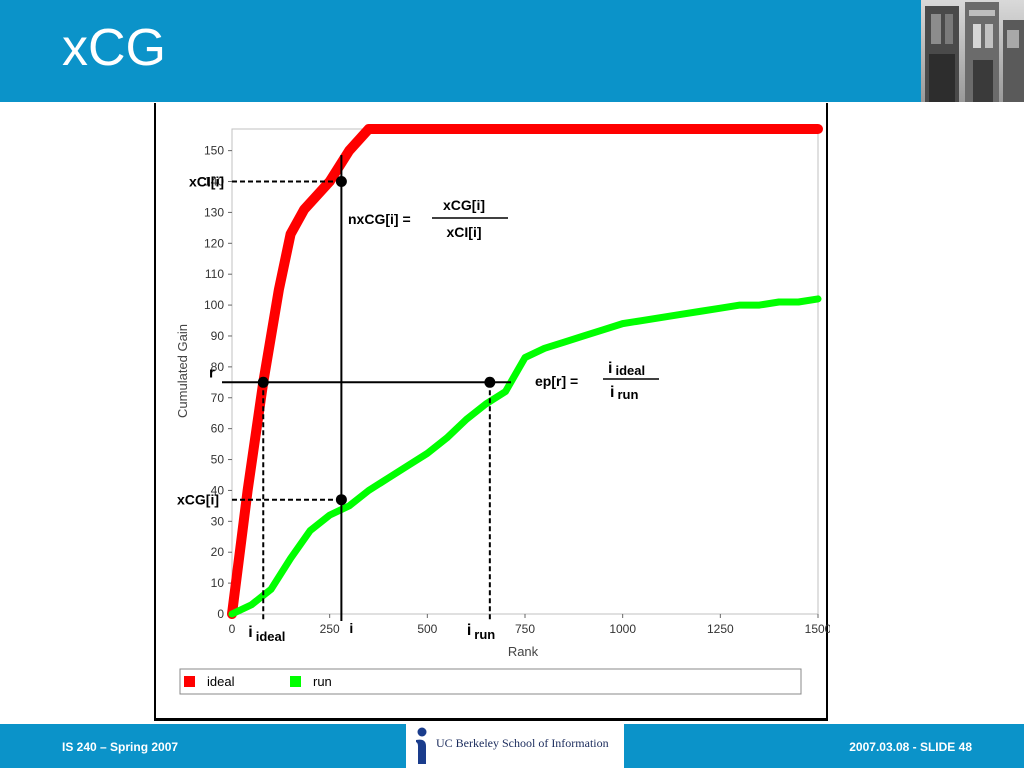 The height and width of the screenshot is (768, 1024). What do you see at coordinates (624, 393) in the screenshot?
I see `ep-formula-denominator: i run` at bounding box center [624, 393].